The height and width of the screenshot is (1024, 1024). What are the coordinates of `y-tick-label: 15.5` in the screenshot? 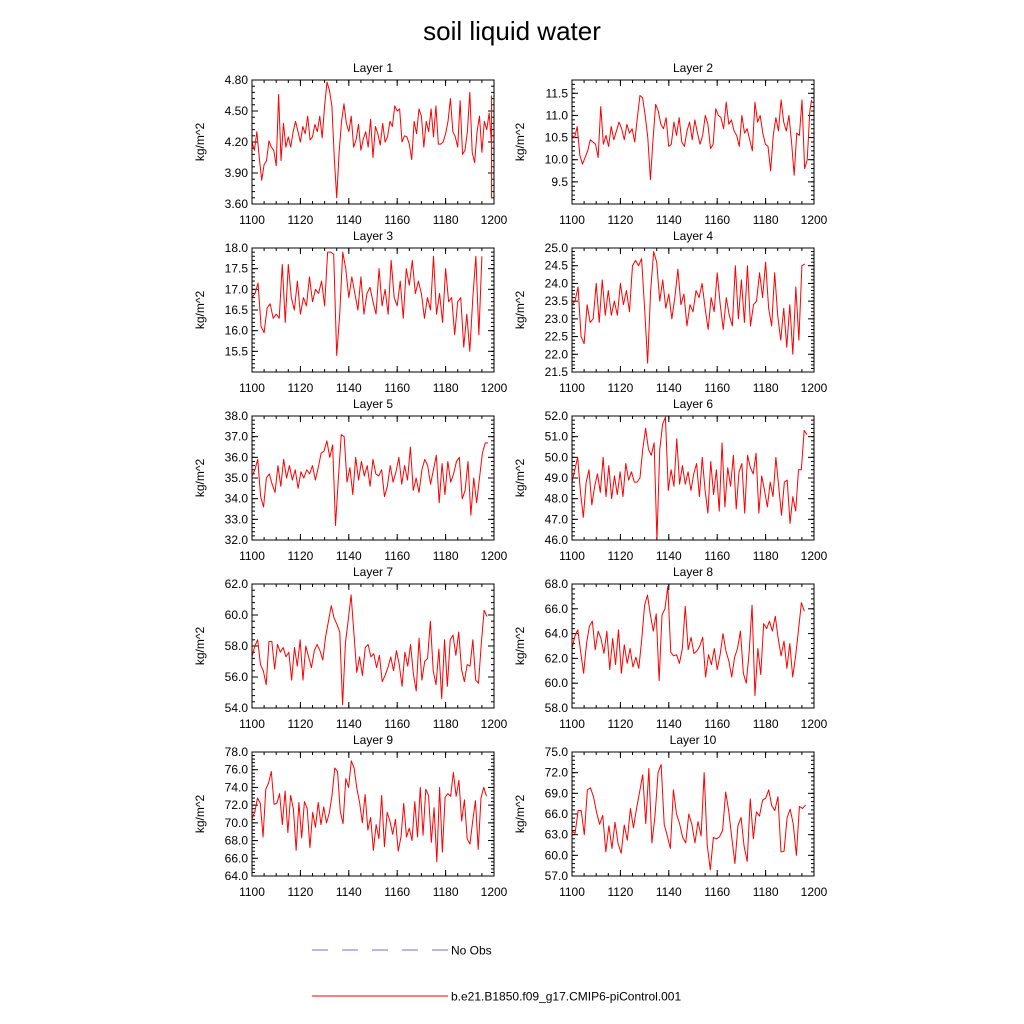 It's located at (237, 351).